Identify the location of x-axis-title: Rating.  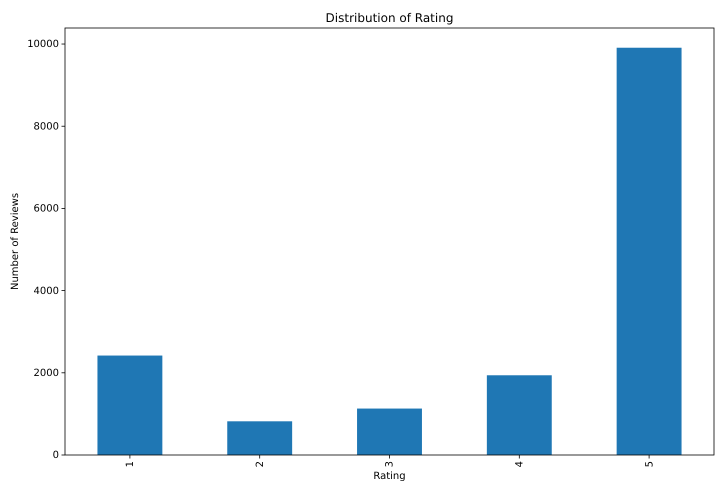
(389, 476).